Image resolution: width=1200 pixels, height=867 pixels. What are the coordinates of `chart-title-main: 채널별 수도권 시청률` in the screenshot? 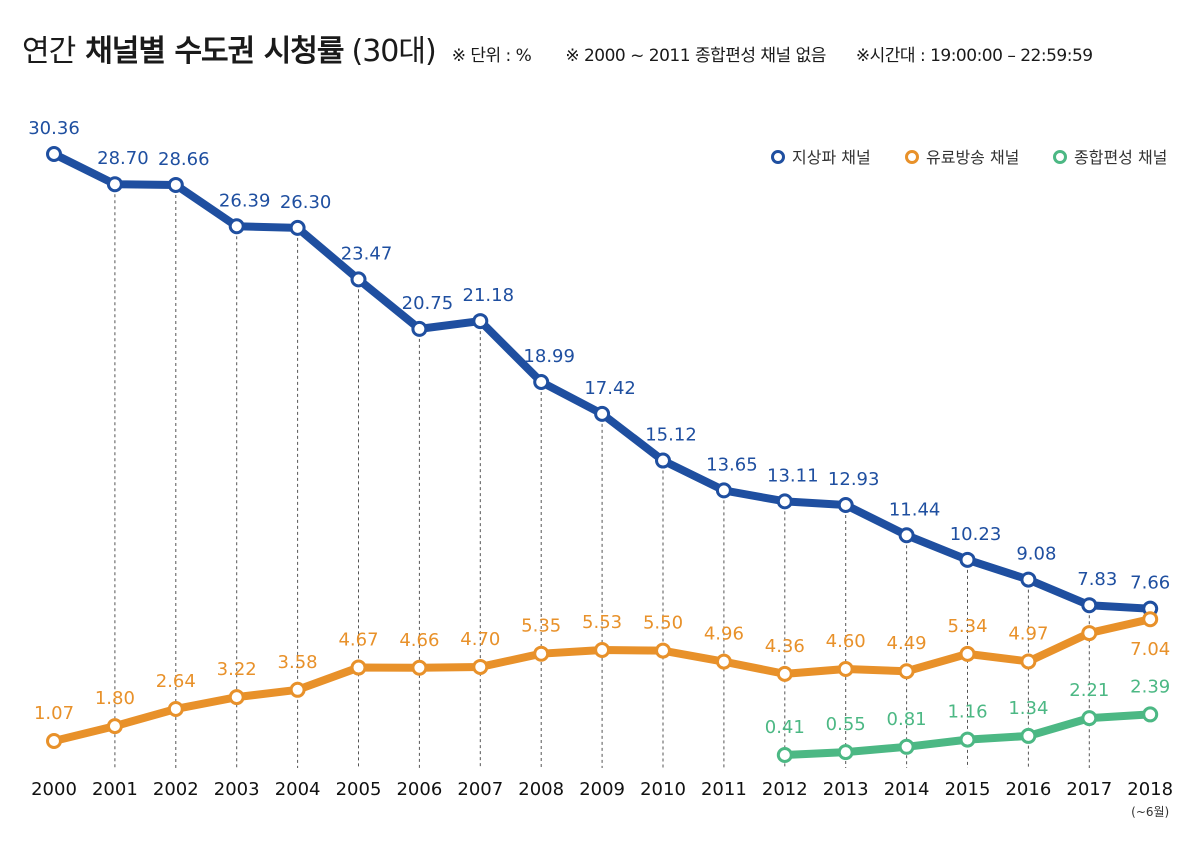 It's located at (214, 51).